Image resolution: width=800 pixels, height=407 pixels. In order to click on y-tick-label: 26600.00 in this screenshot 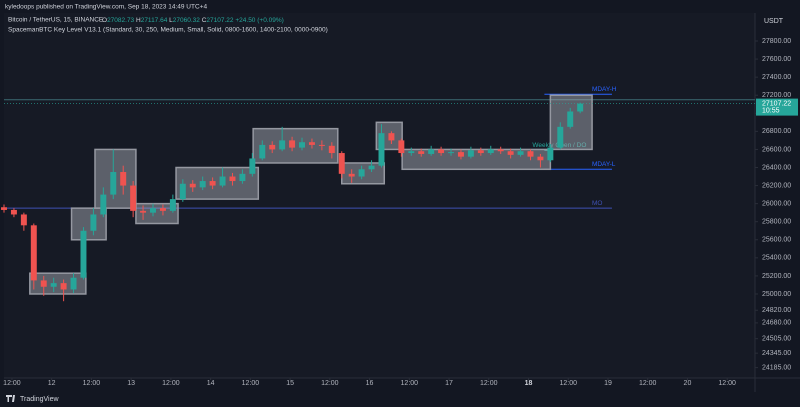, I will do `click(776, 149)`.